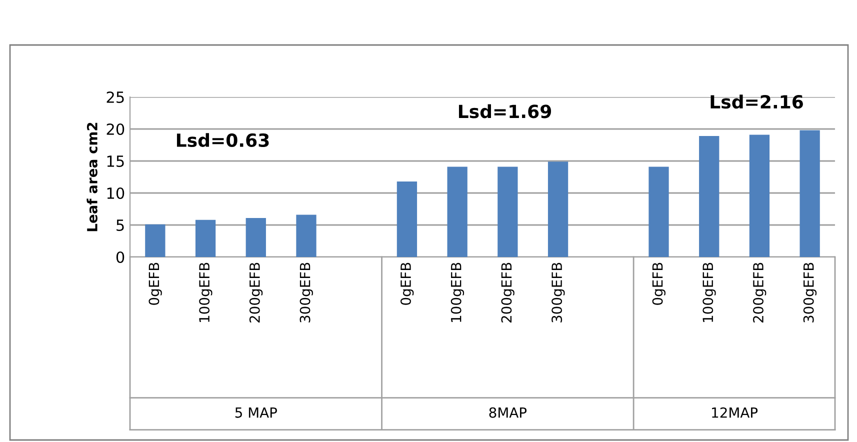 The height and width of the screenshot is (442, 857). What do you see at coordinates (120, 226) in the screenshot?
I see `y-tick-label: 5` at bounding box center [120, 226].